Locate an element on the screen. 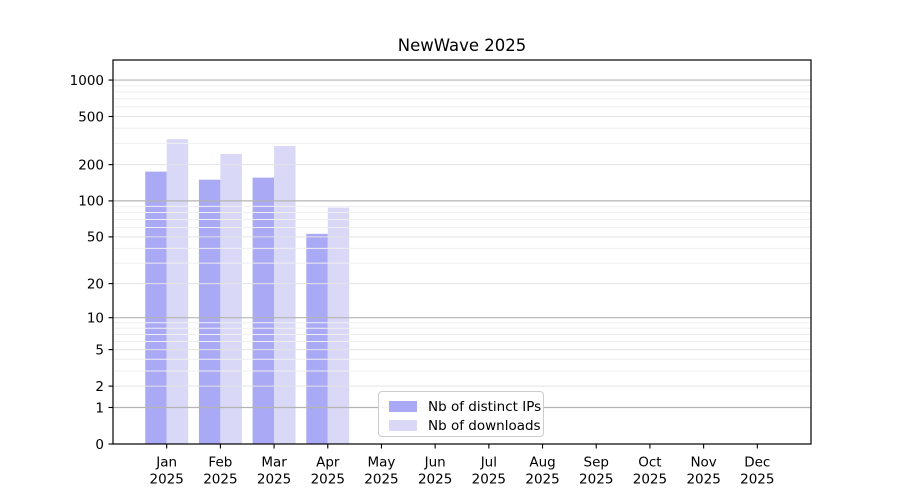 The image size is (900, 500). y-tick-label: 200 is located at coordinates (91, 165).